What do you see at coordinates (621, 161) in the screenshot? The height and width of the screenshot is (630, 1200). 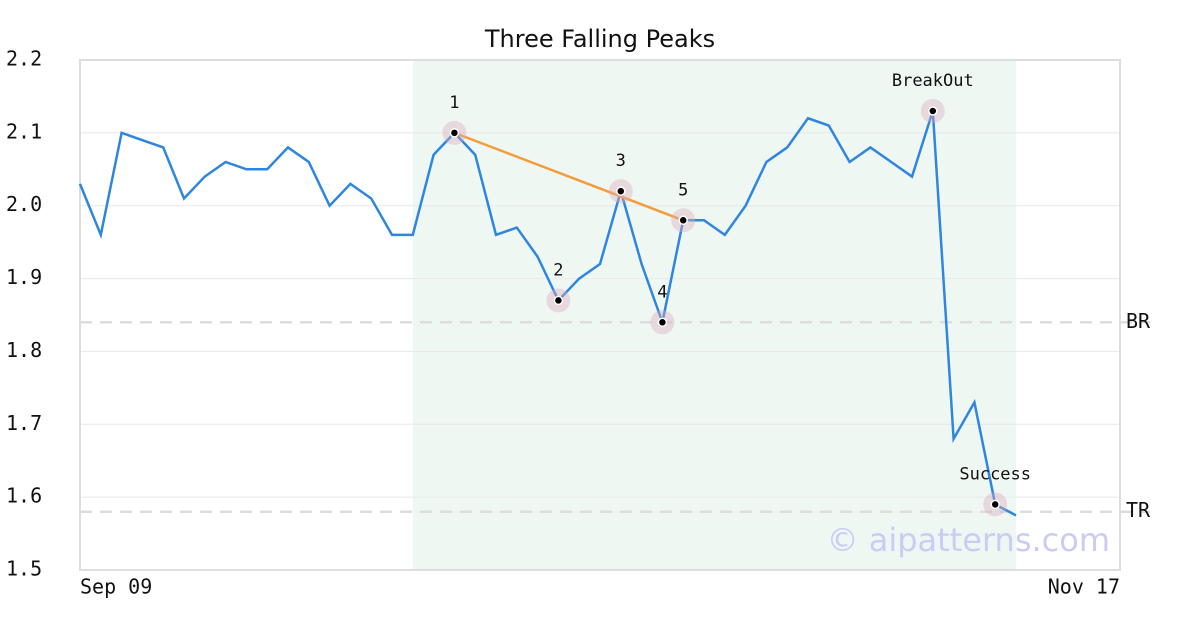 I see `annotation-label: 3` at bounding box center [621, 161].